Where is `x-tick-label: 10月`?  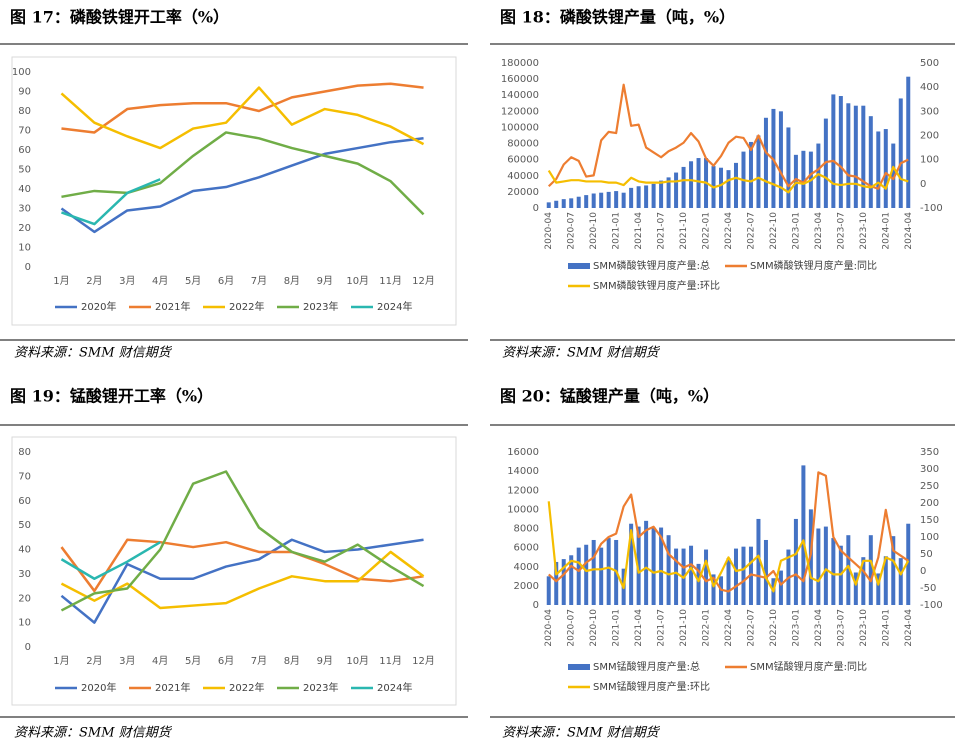
x-tick-label: 10月 is located at coordinates (357, 661).